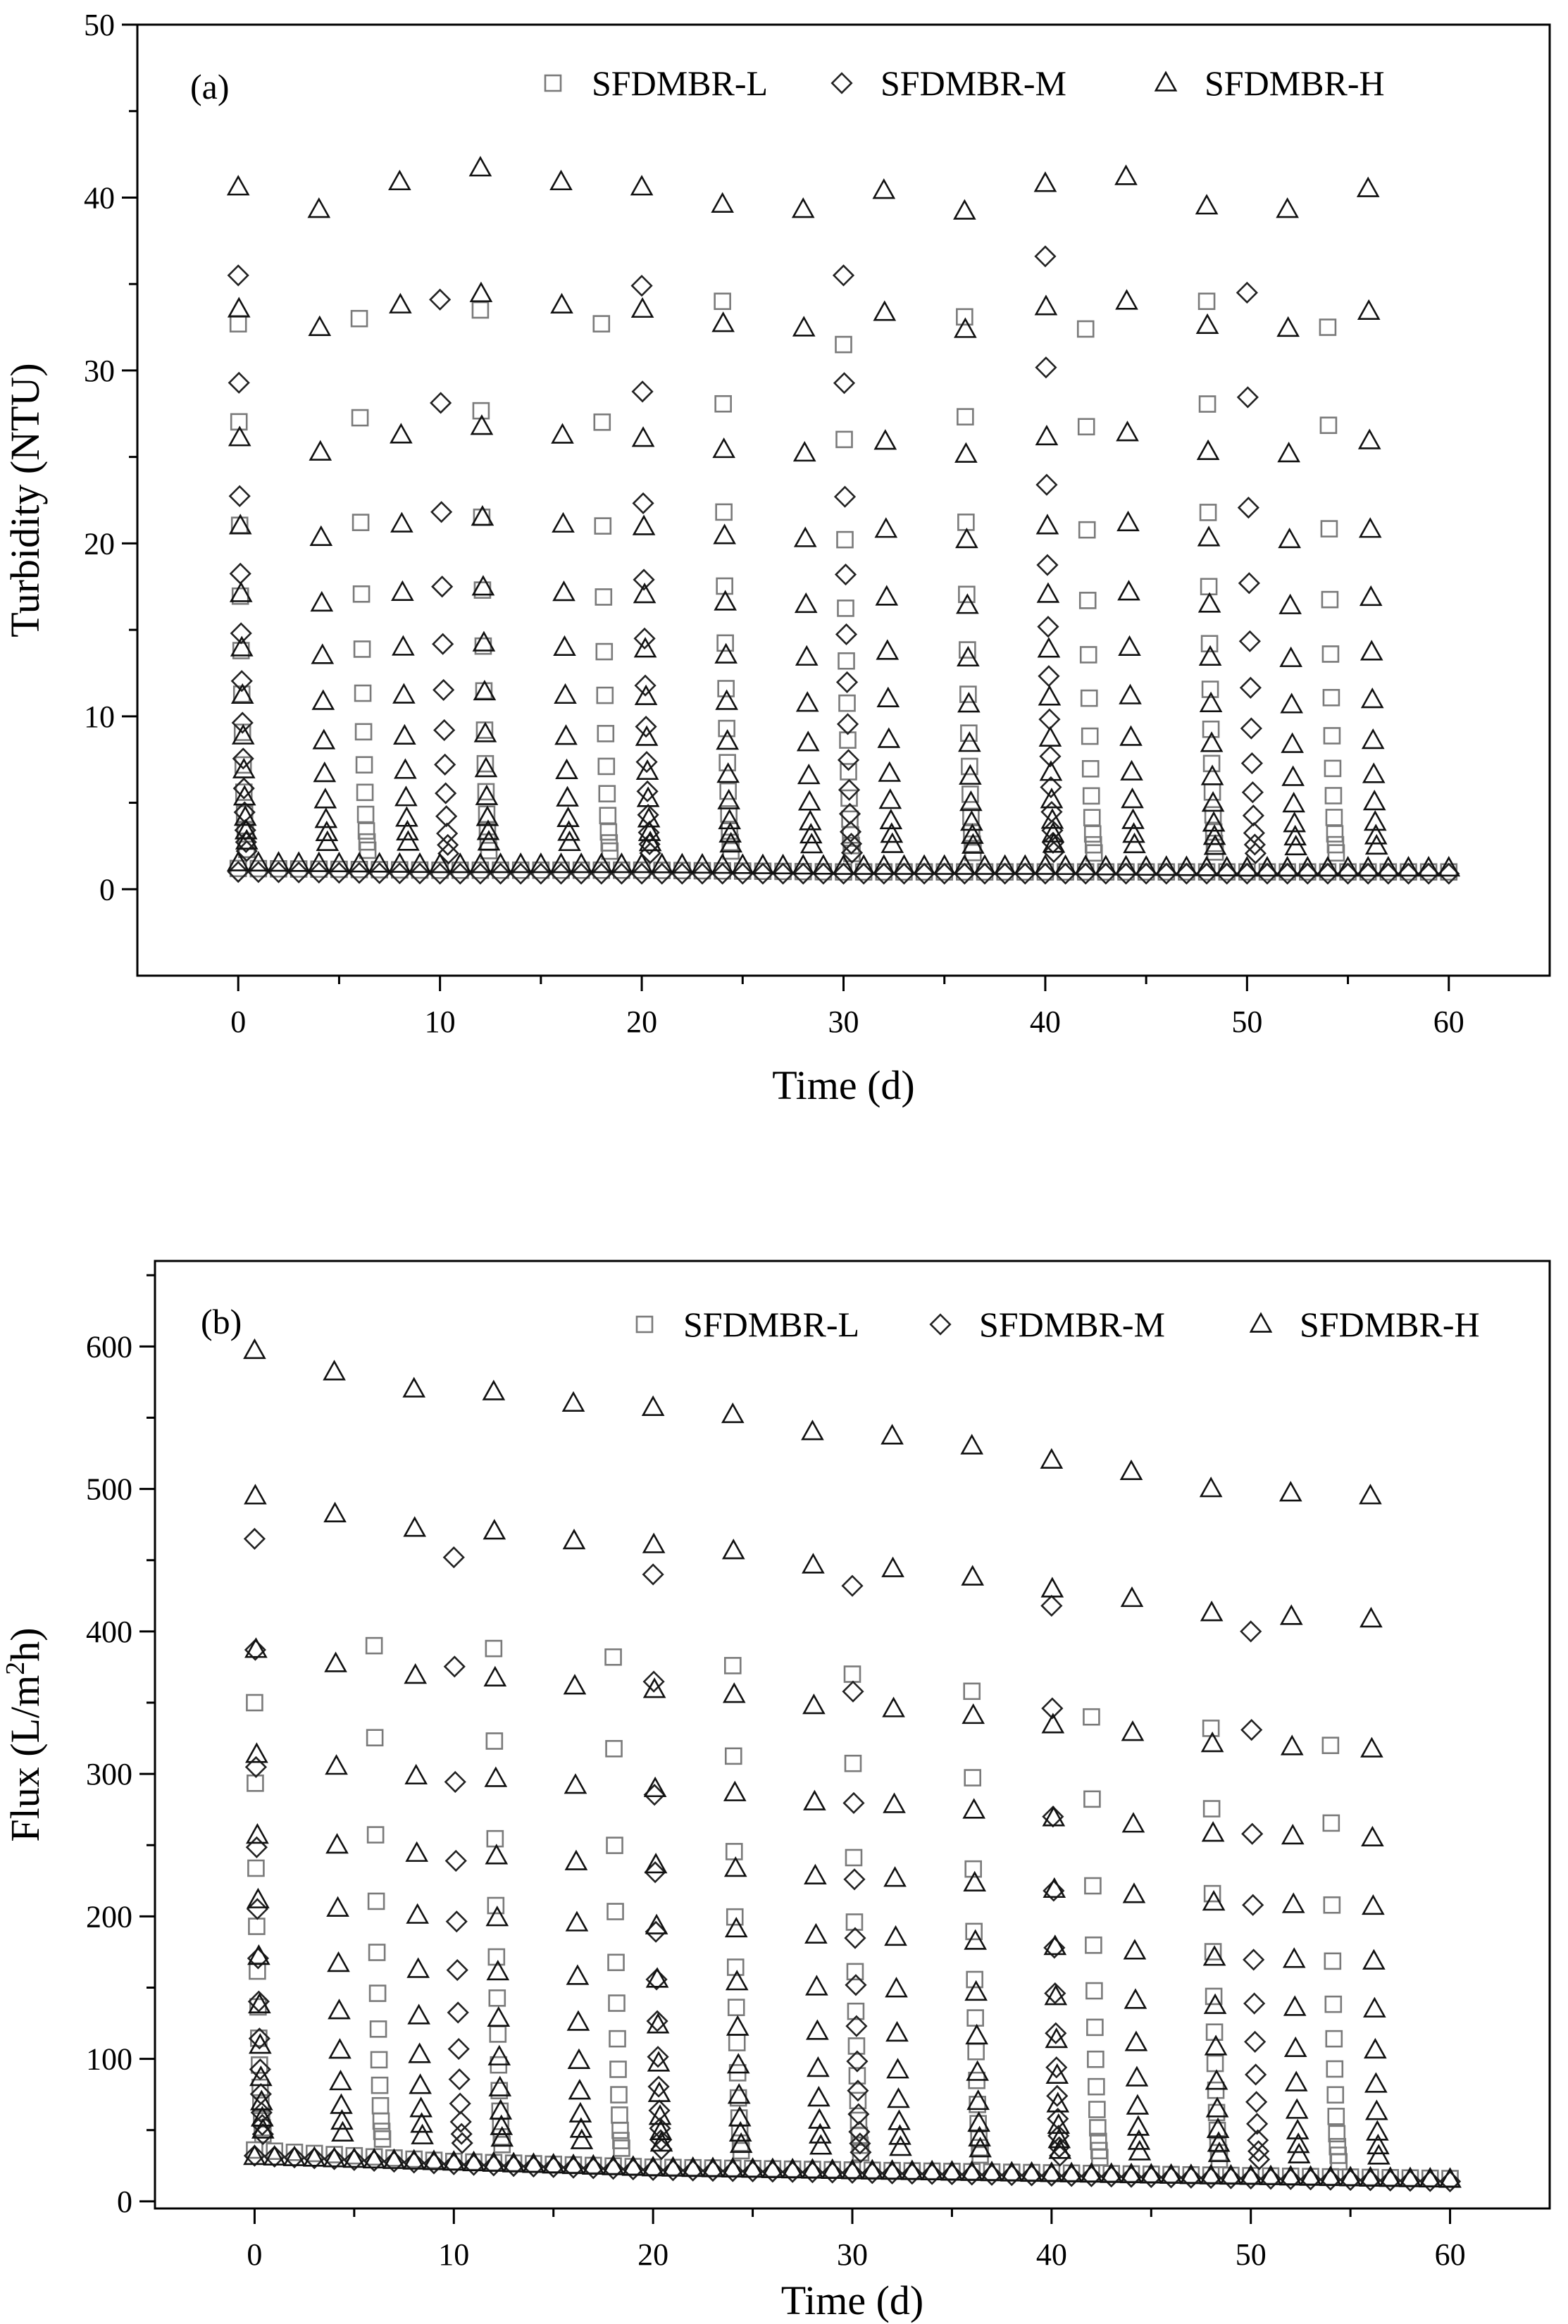  I want to click on y-tick-label: 600, so click(109, 1346).